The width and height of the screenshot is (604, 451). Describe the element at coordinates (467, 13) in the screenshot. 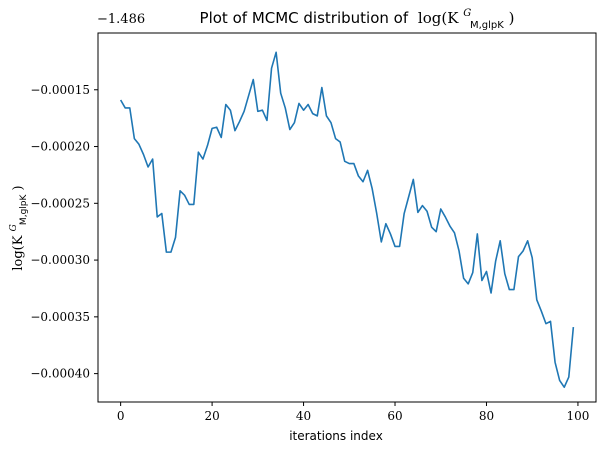

I see `chart-title-sup: G` at that location.